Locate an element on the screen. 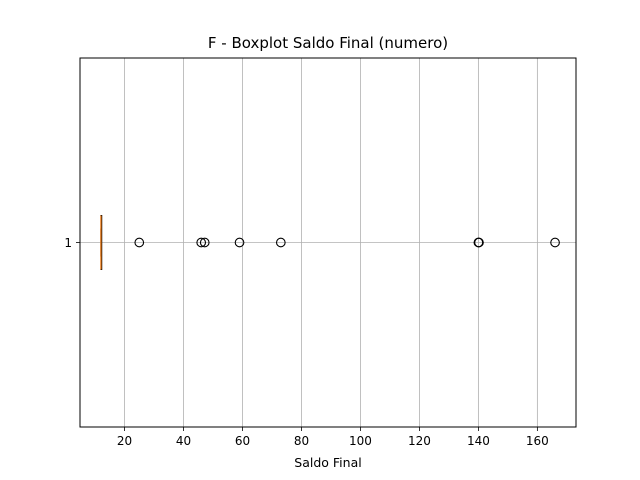  x-tick-label: 40 is located at coordinates (183, 441).